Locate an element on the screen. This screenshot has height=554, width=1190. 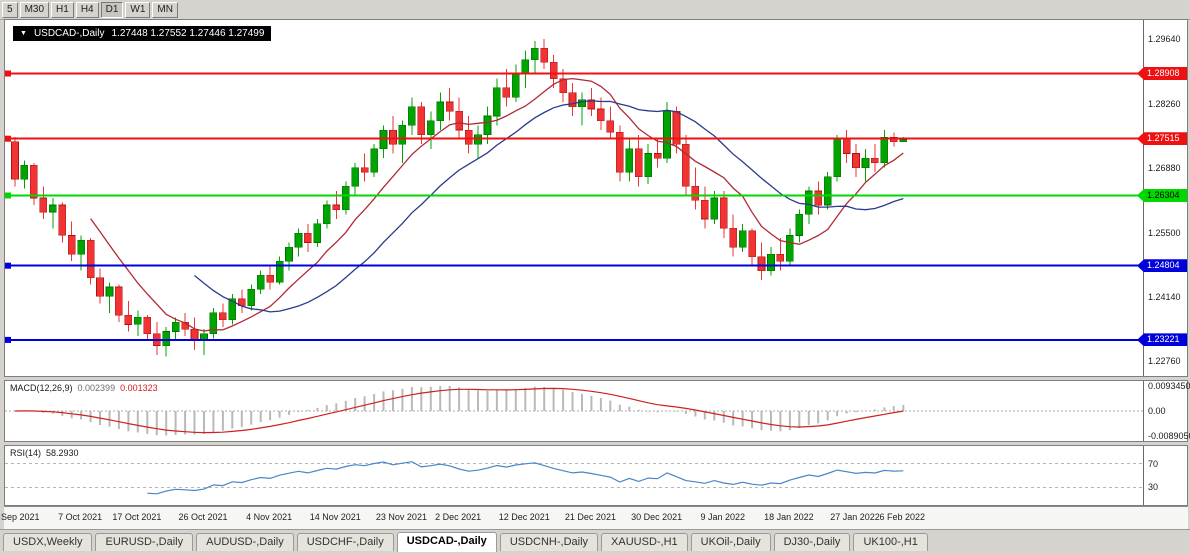
chart-dropdown-icon: ▼ is located at coordinates (23, 33).